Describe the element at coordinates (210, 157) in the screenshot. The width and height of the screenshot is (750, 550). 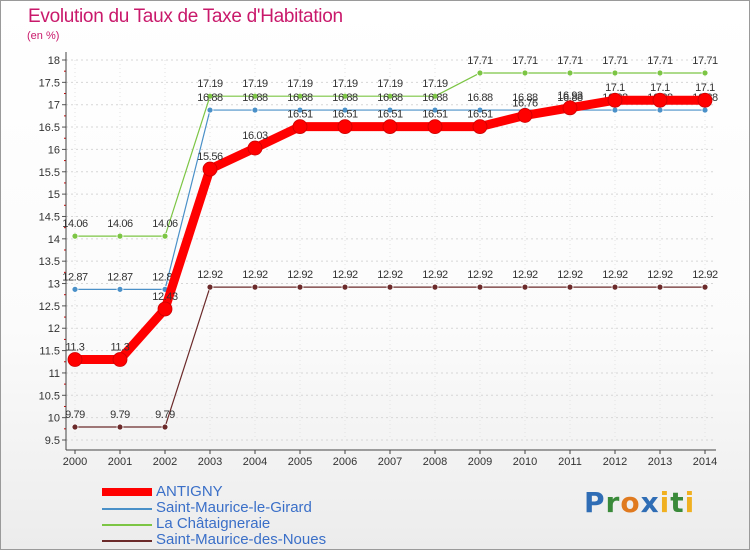
I see `data-label-antigny: 15.56` at that location.